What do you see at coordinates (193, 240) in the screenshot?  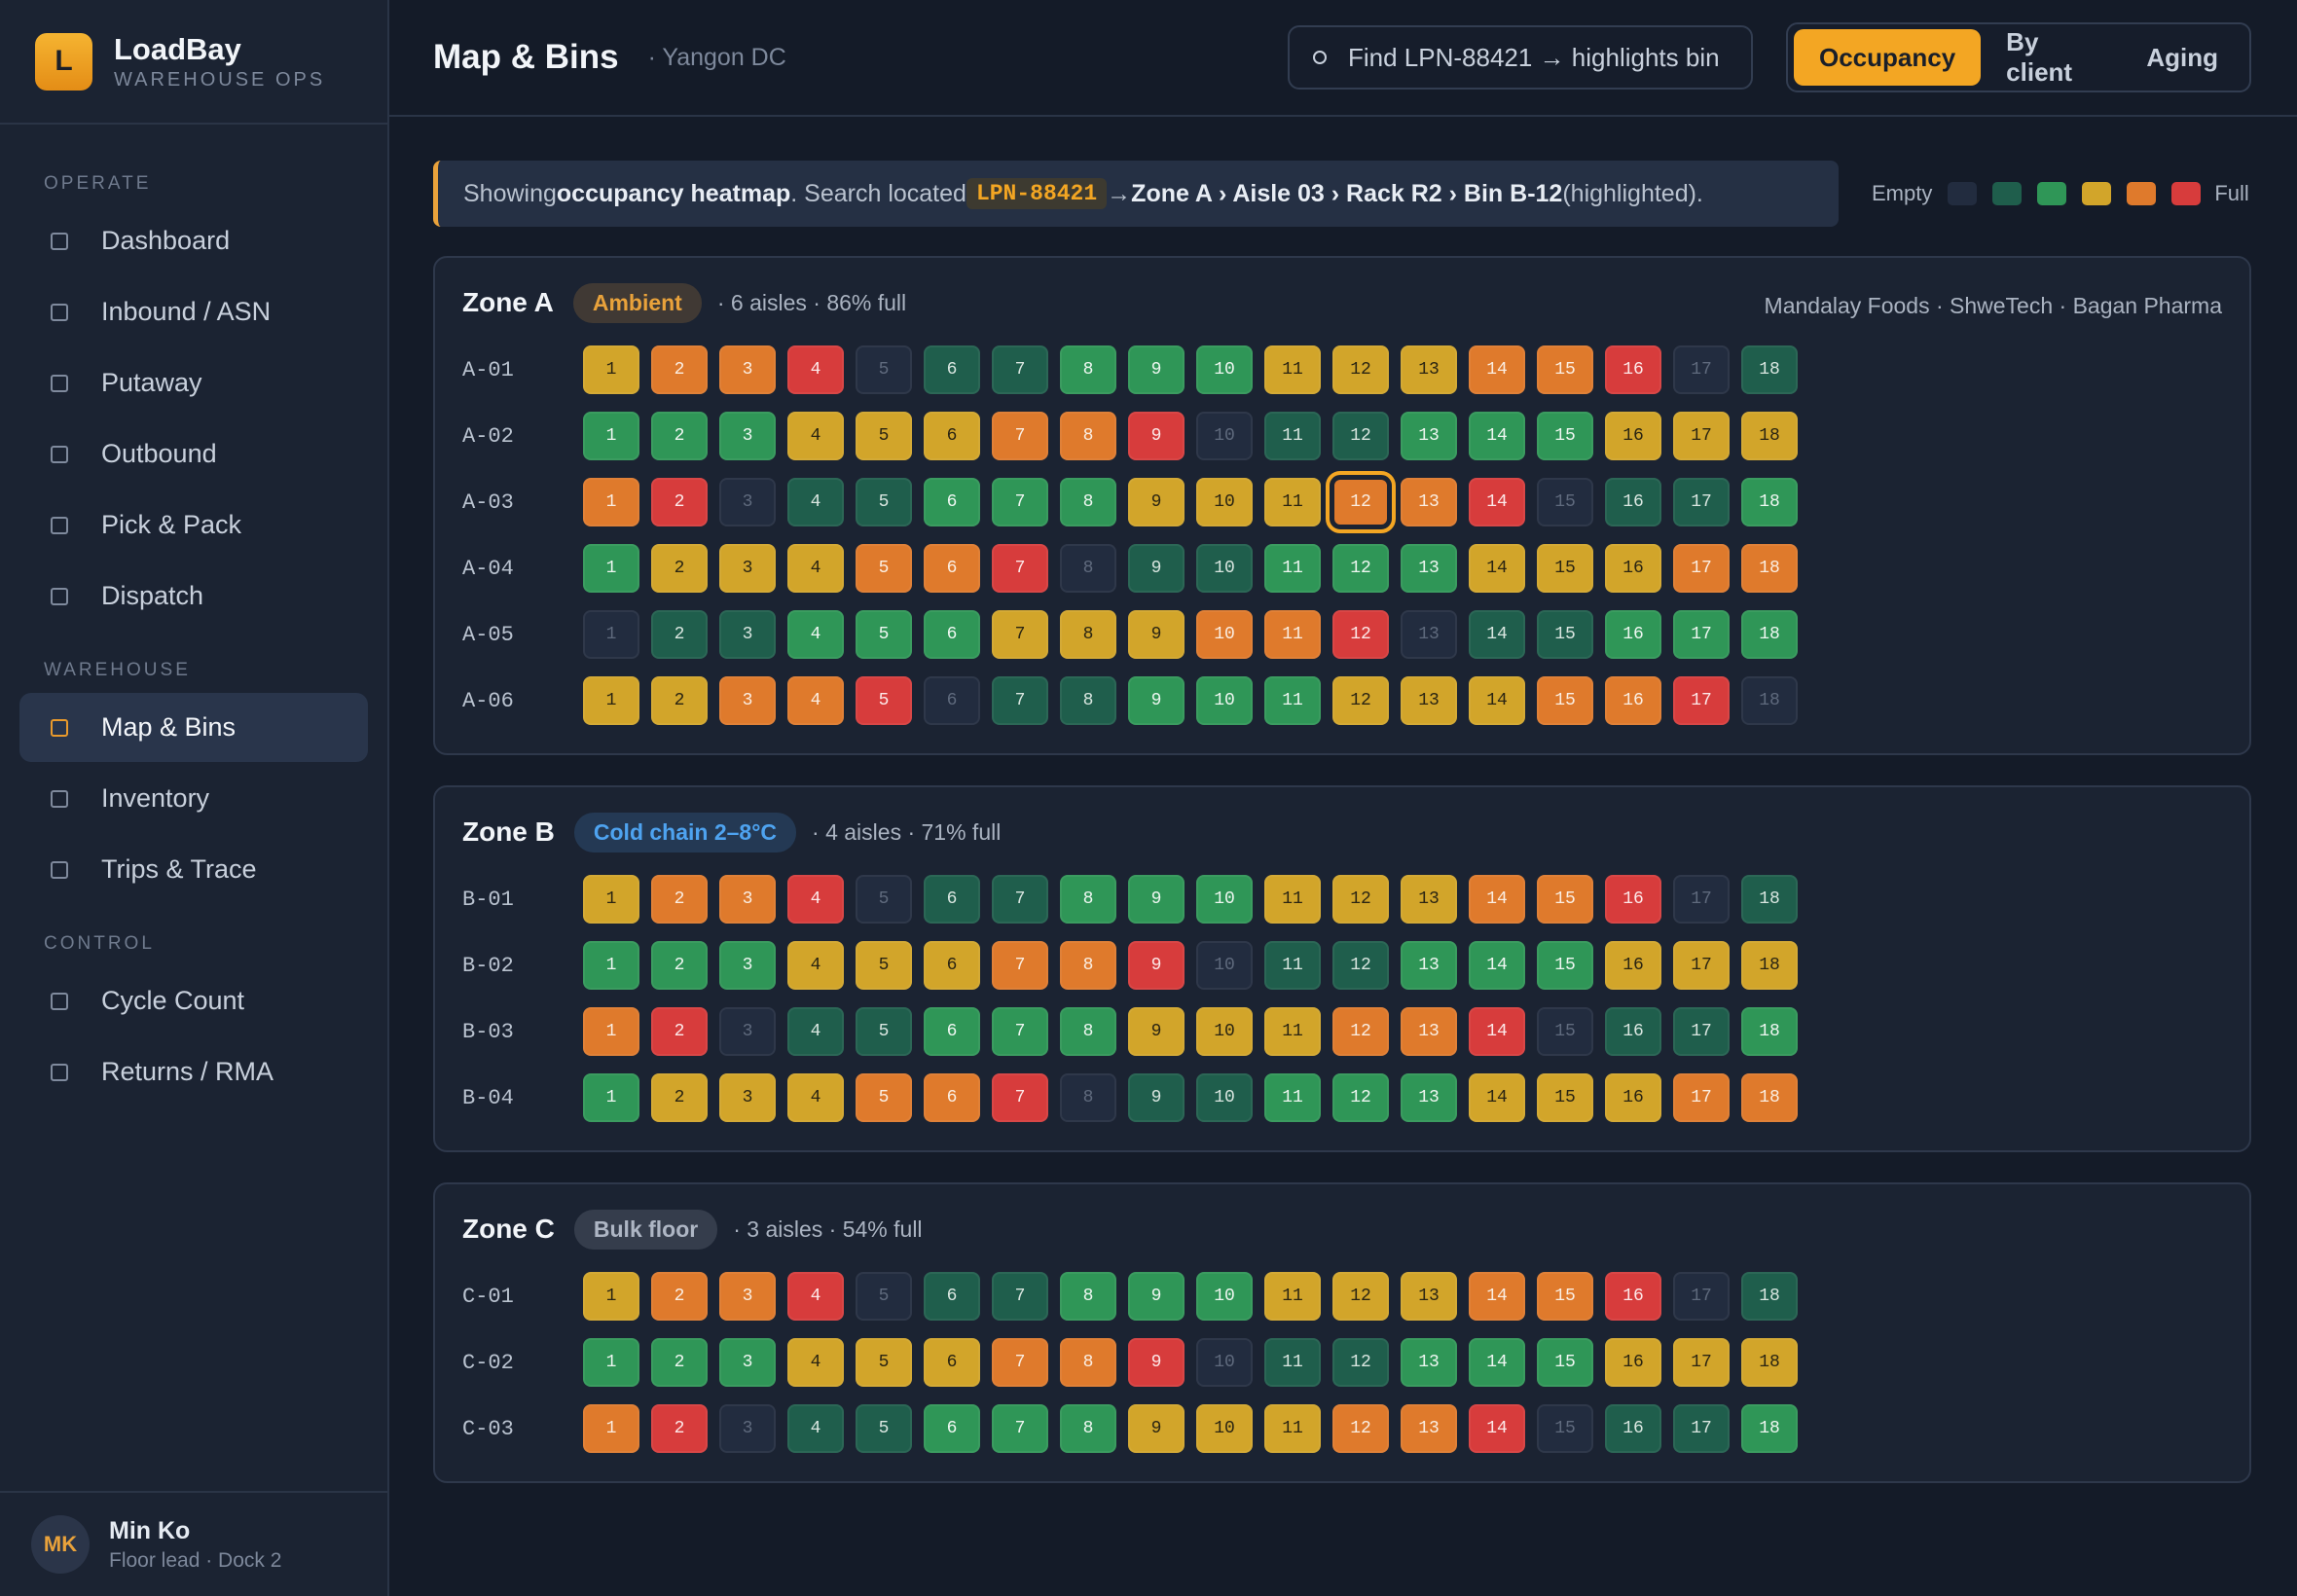 I see `nav-item: Dashboard` at bounding box center [193, 240].